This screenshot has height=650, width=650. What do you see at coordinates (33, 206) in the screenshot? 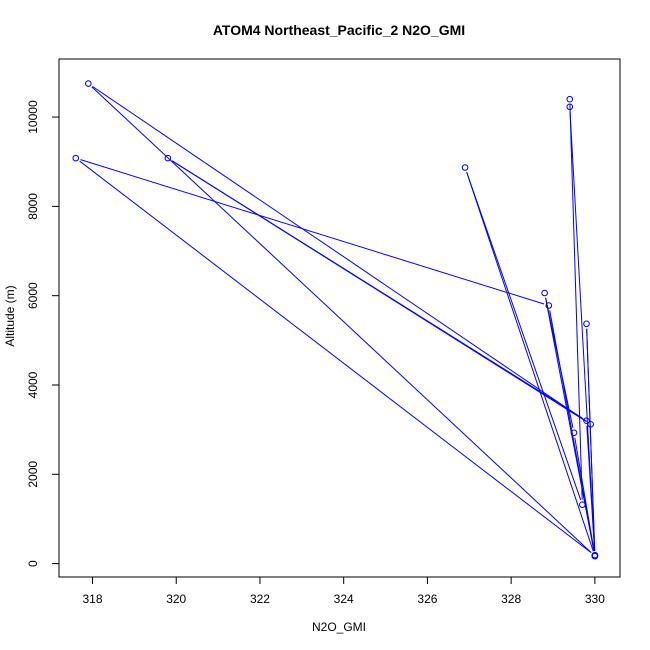
I see `y-tick-label: 8000` at bounding box center [33, 206].